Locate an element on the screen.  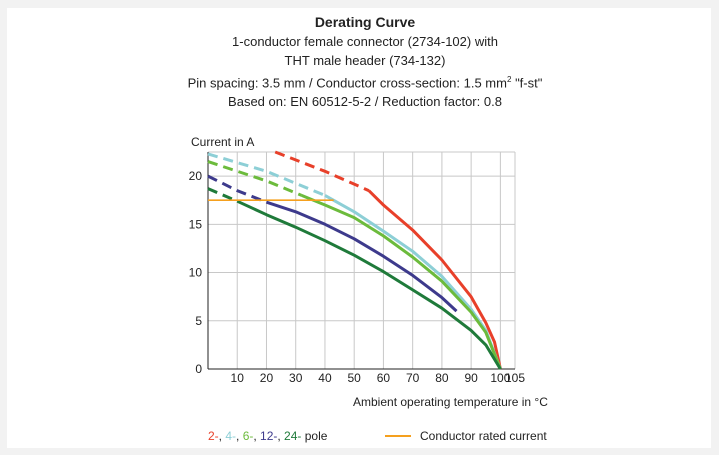
x-tick-label: 20 is located at coordinates (267, 378).